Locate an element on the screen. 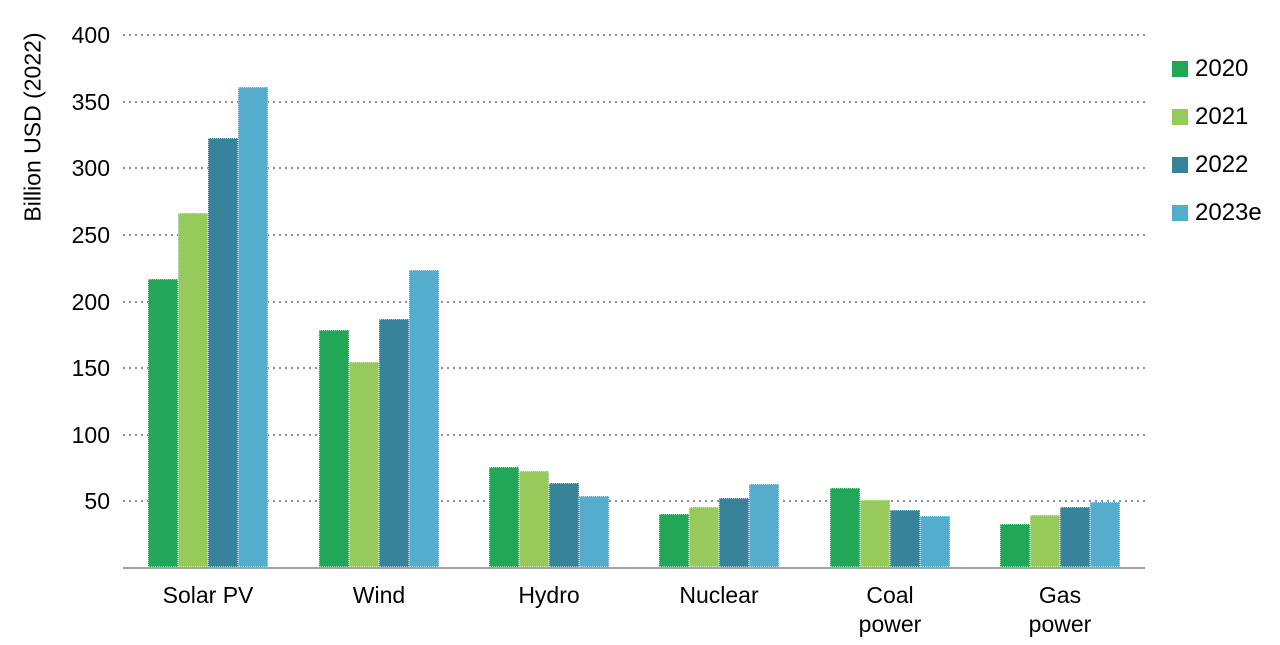 The height and width of the screenshot is (645, 1280). legend-label: 2023e is located at coordinates (1228, 212).